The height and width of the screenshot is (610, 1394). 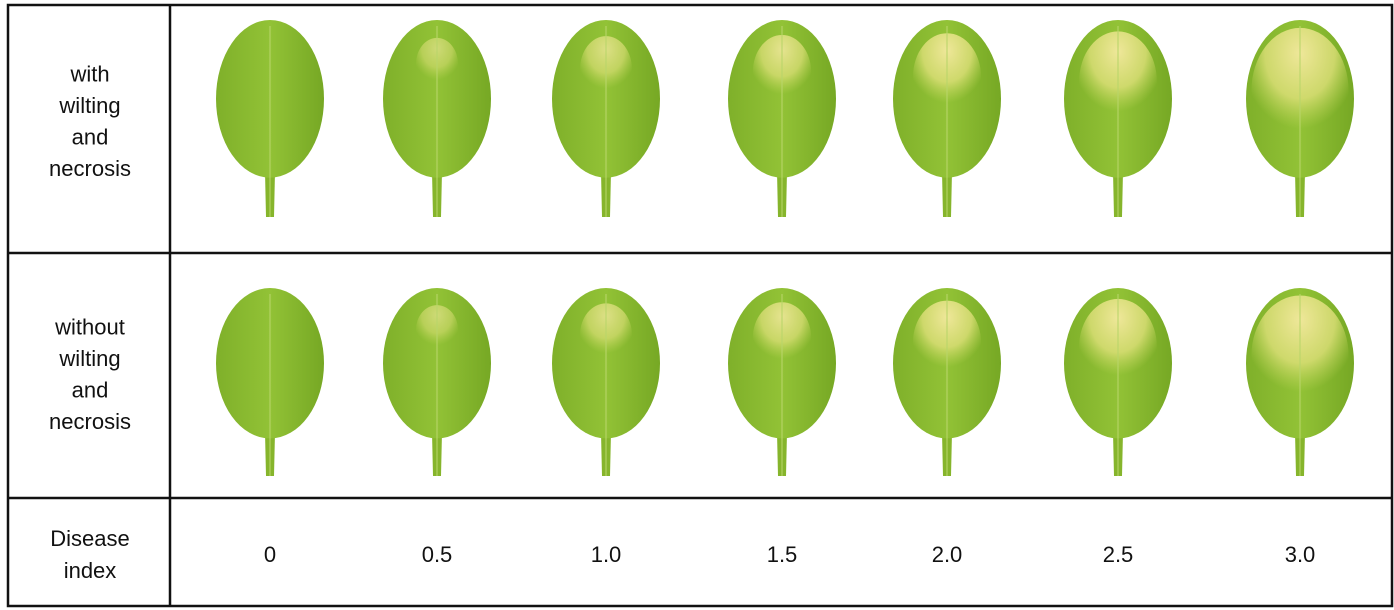 What do you see at coordinates (1118, 554) in the screenshot?
I see `disease-index-value: 2.5` at bounding box center [1118, 554].